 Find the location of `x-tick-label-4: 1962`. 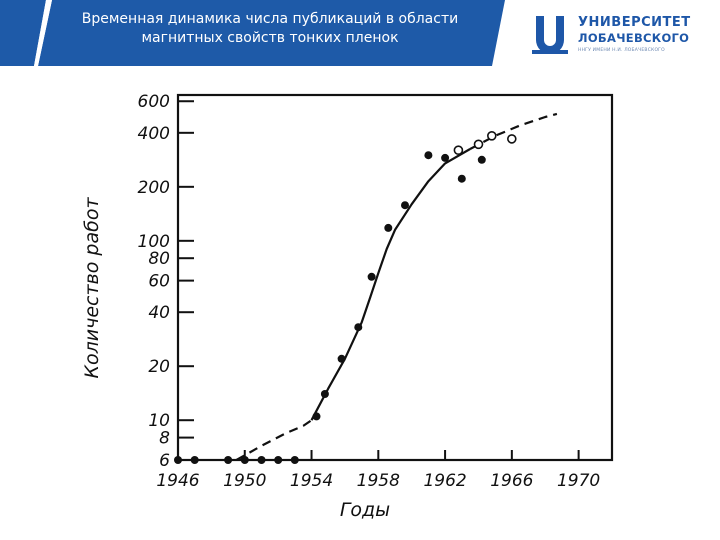

x-tick-label-4: 1962 is located at coordinates (444, 481).